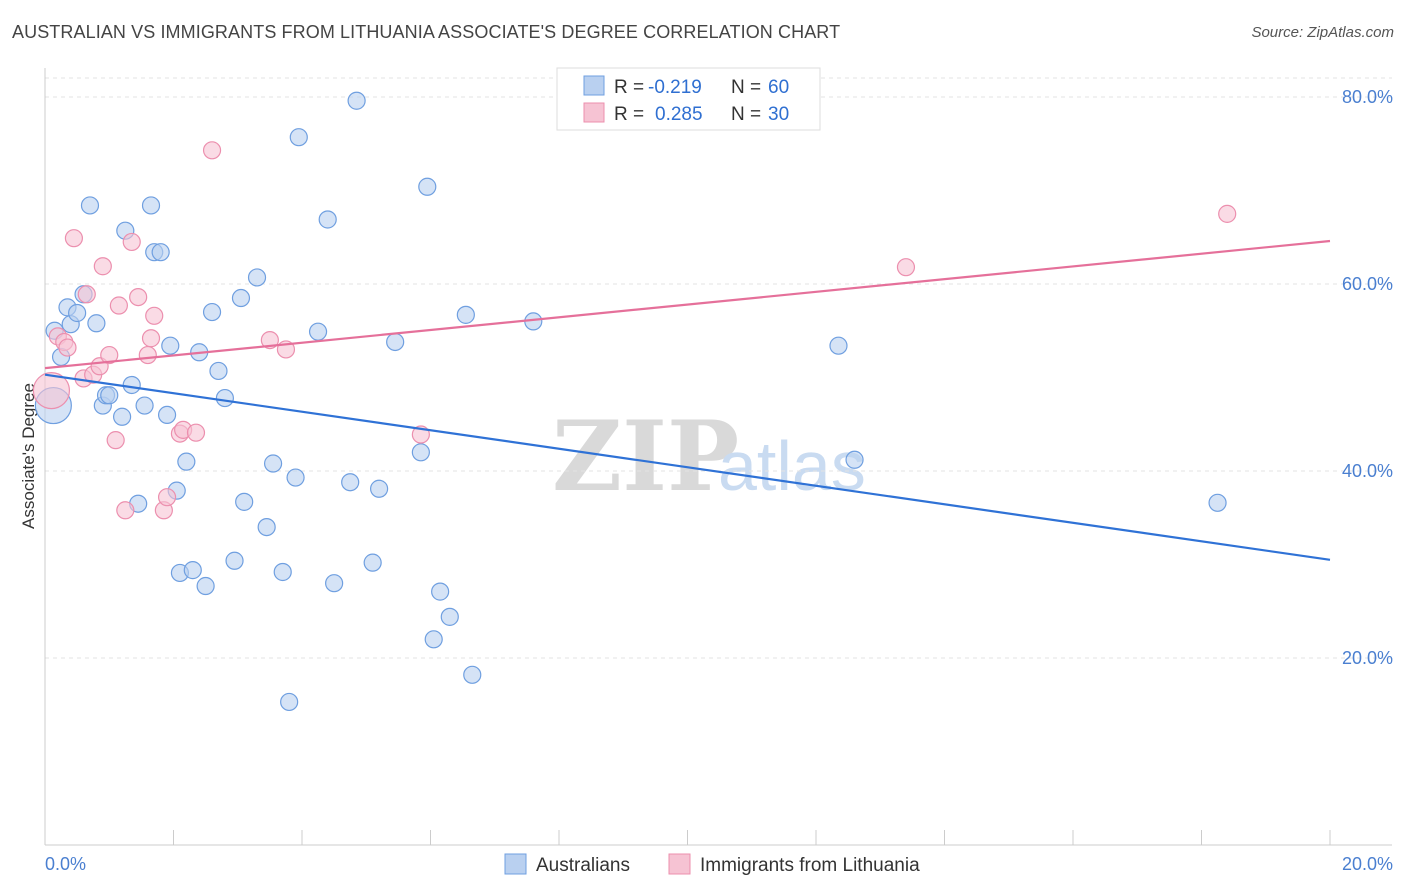 This screenshot has height=892, width=1406. I want to click on legend-n-value: 30, so click(778, 114).